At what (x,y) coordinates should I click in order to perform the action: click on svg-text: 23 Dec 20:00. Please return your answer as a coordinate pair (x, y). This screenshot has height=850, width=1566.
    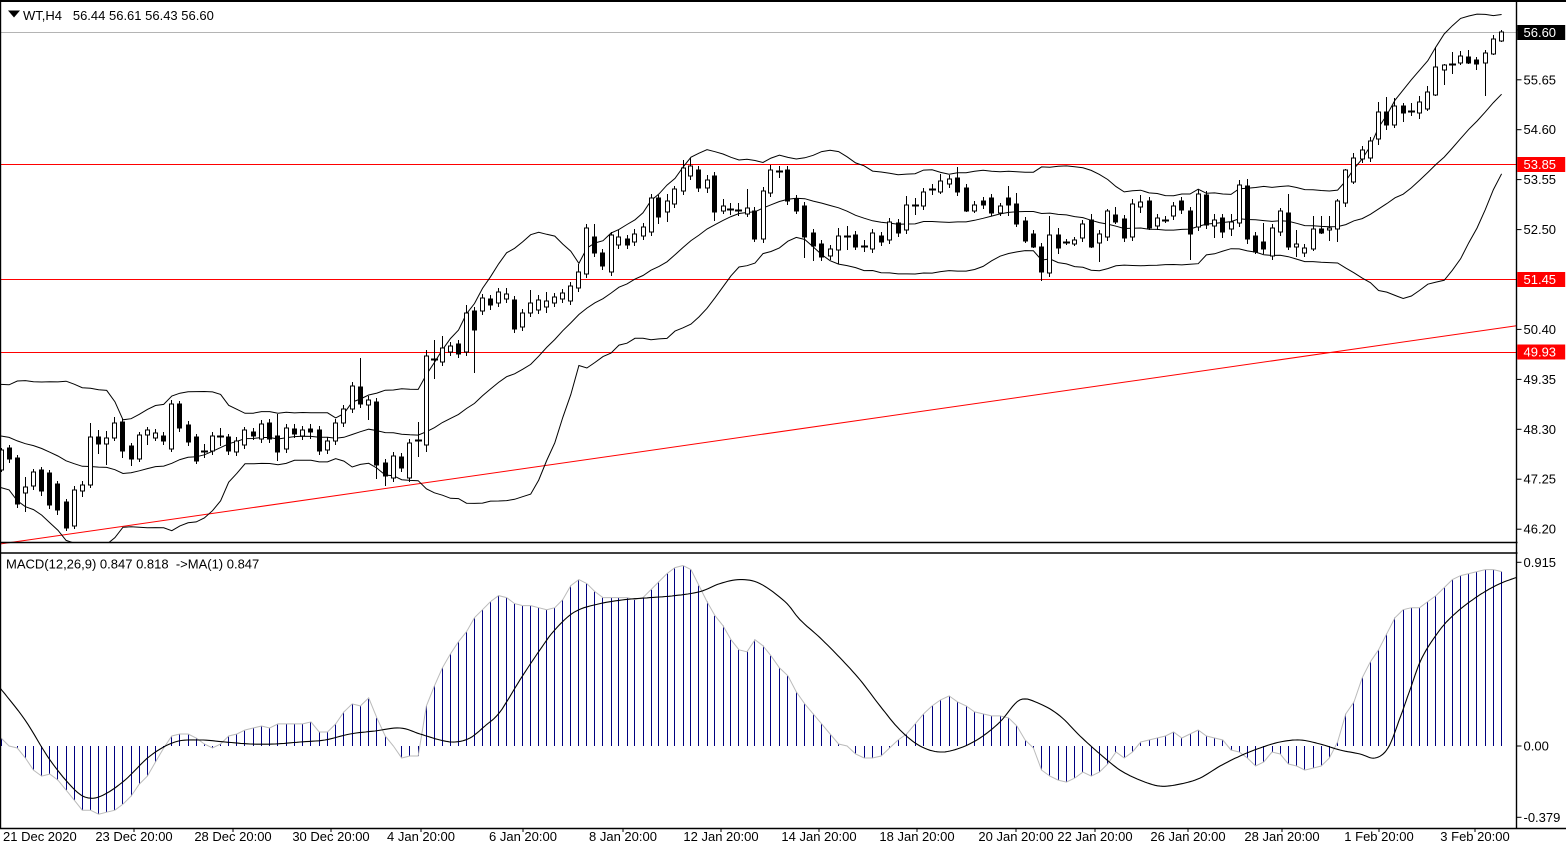
    Looking at the image, I should click on (133, 836).